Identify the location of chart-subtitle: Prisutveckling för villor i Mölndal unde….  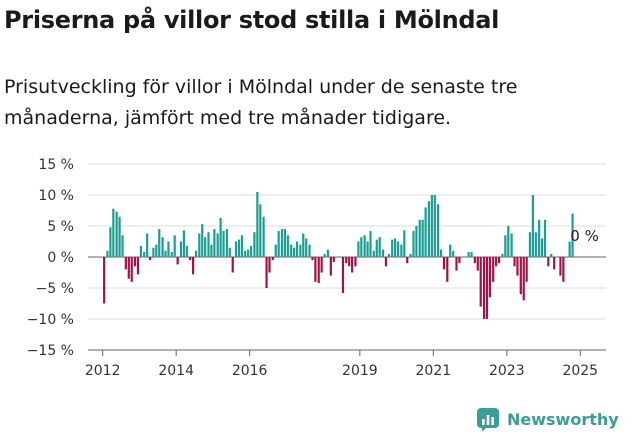
(261, 102).